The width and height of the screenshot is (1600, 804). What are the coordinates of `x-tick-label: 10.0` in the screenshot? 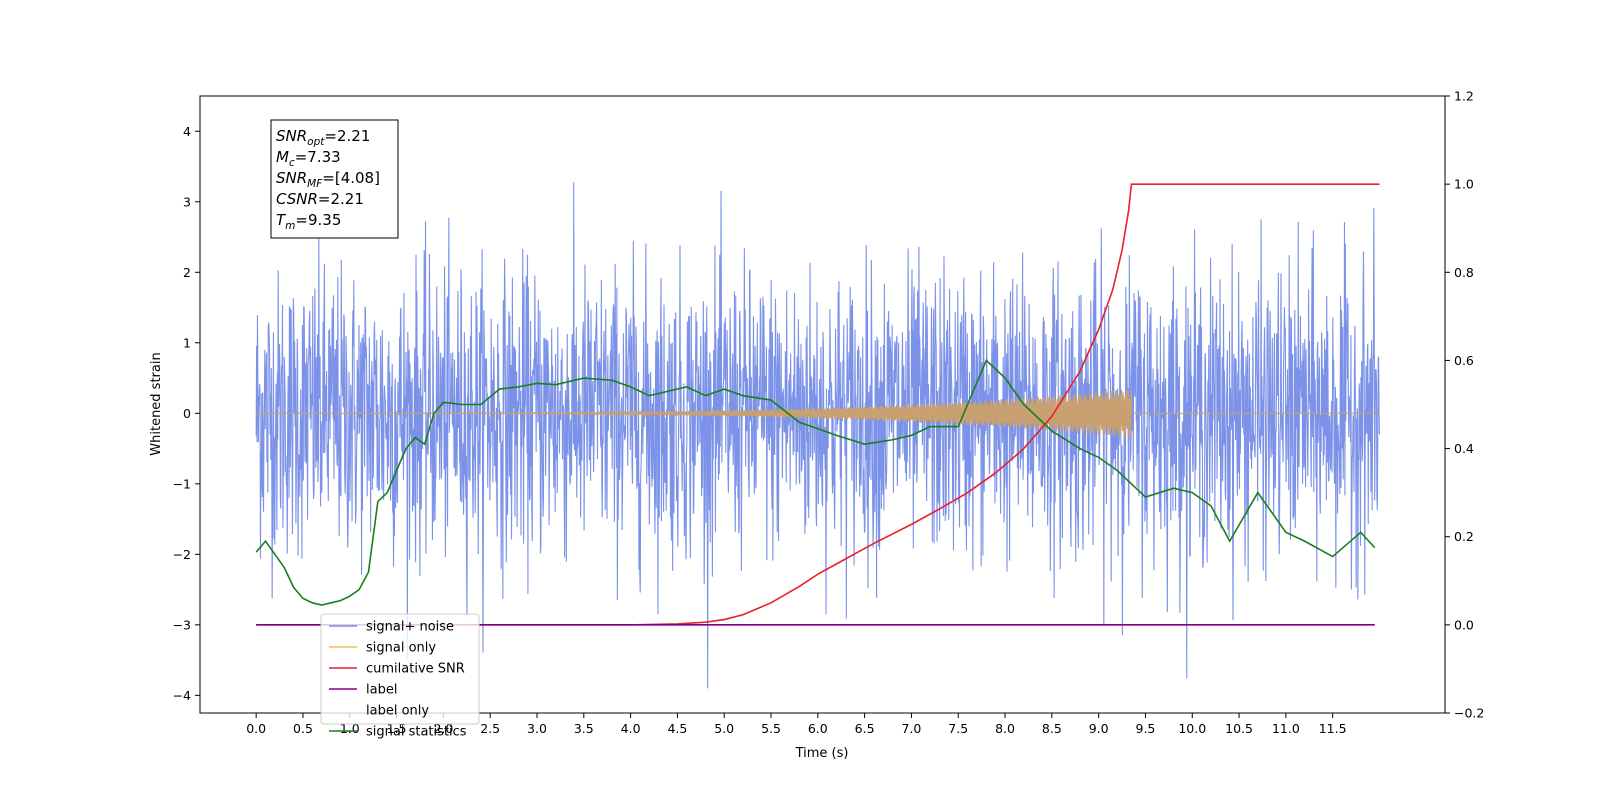 It's located at (1192, 728).